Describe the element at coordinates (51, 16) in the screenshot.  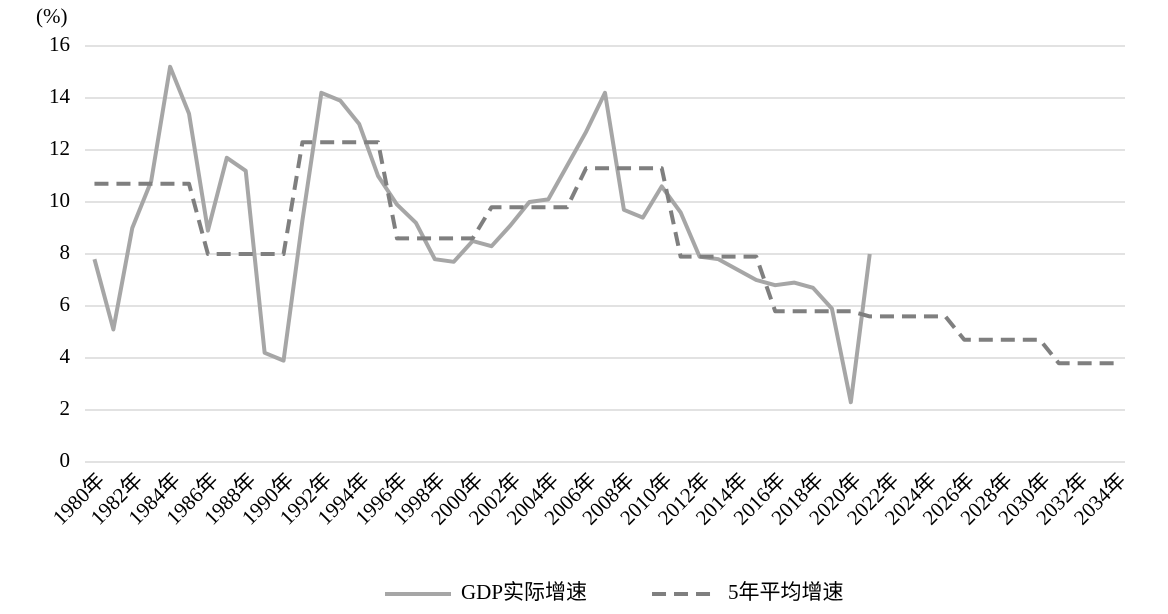
I see `y-axis-label: (%)` at that location.